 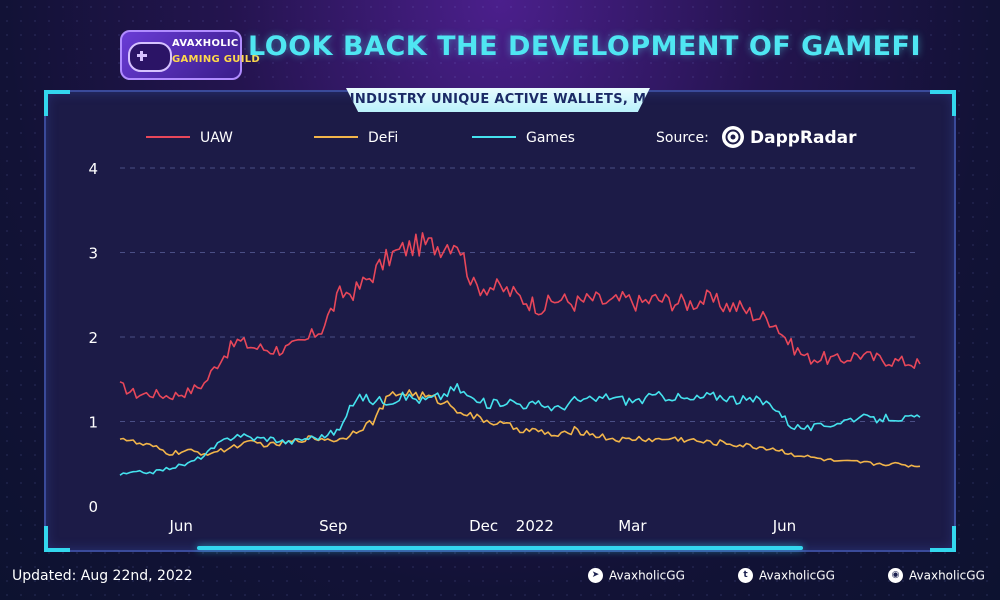 I want to click on y-tick-label: 2, so click(x=93, y=338).